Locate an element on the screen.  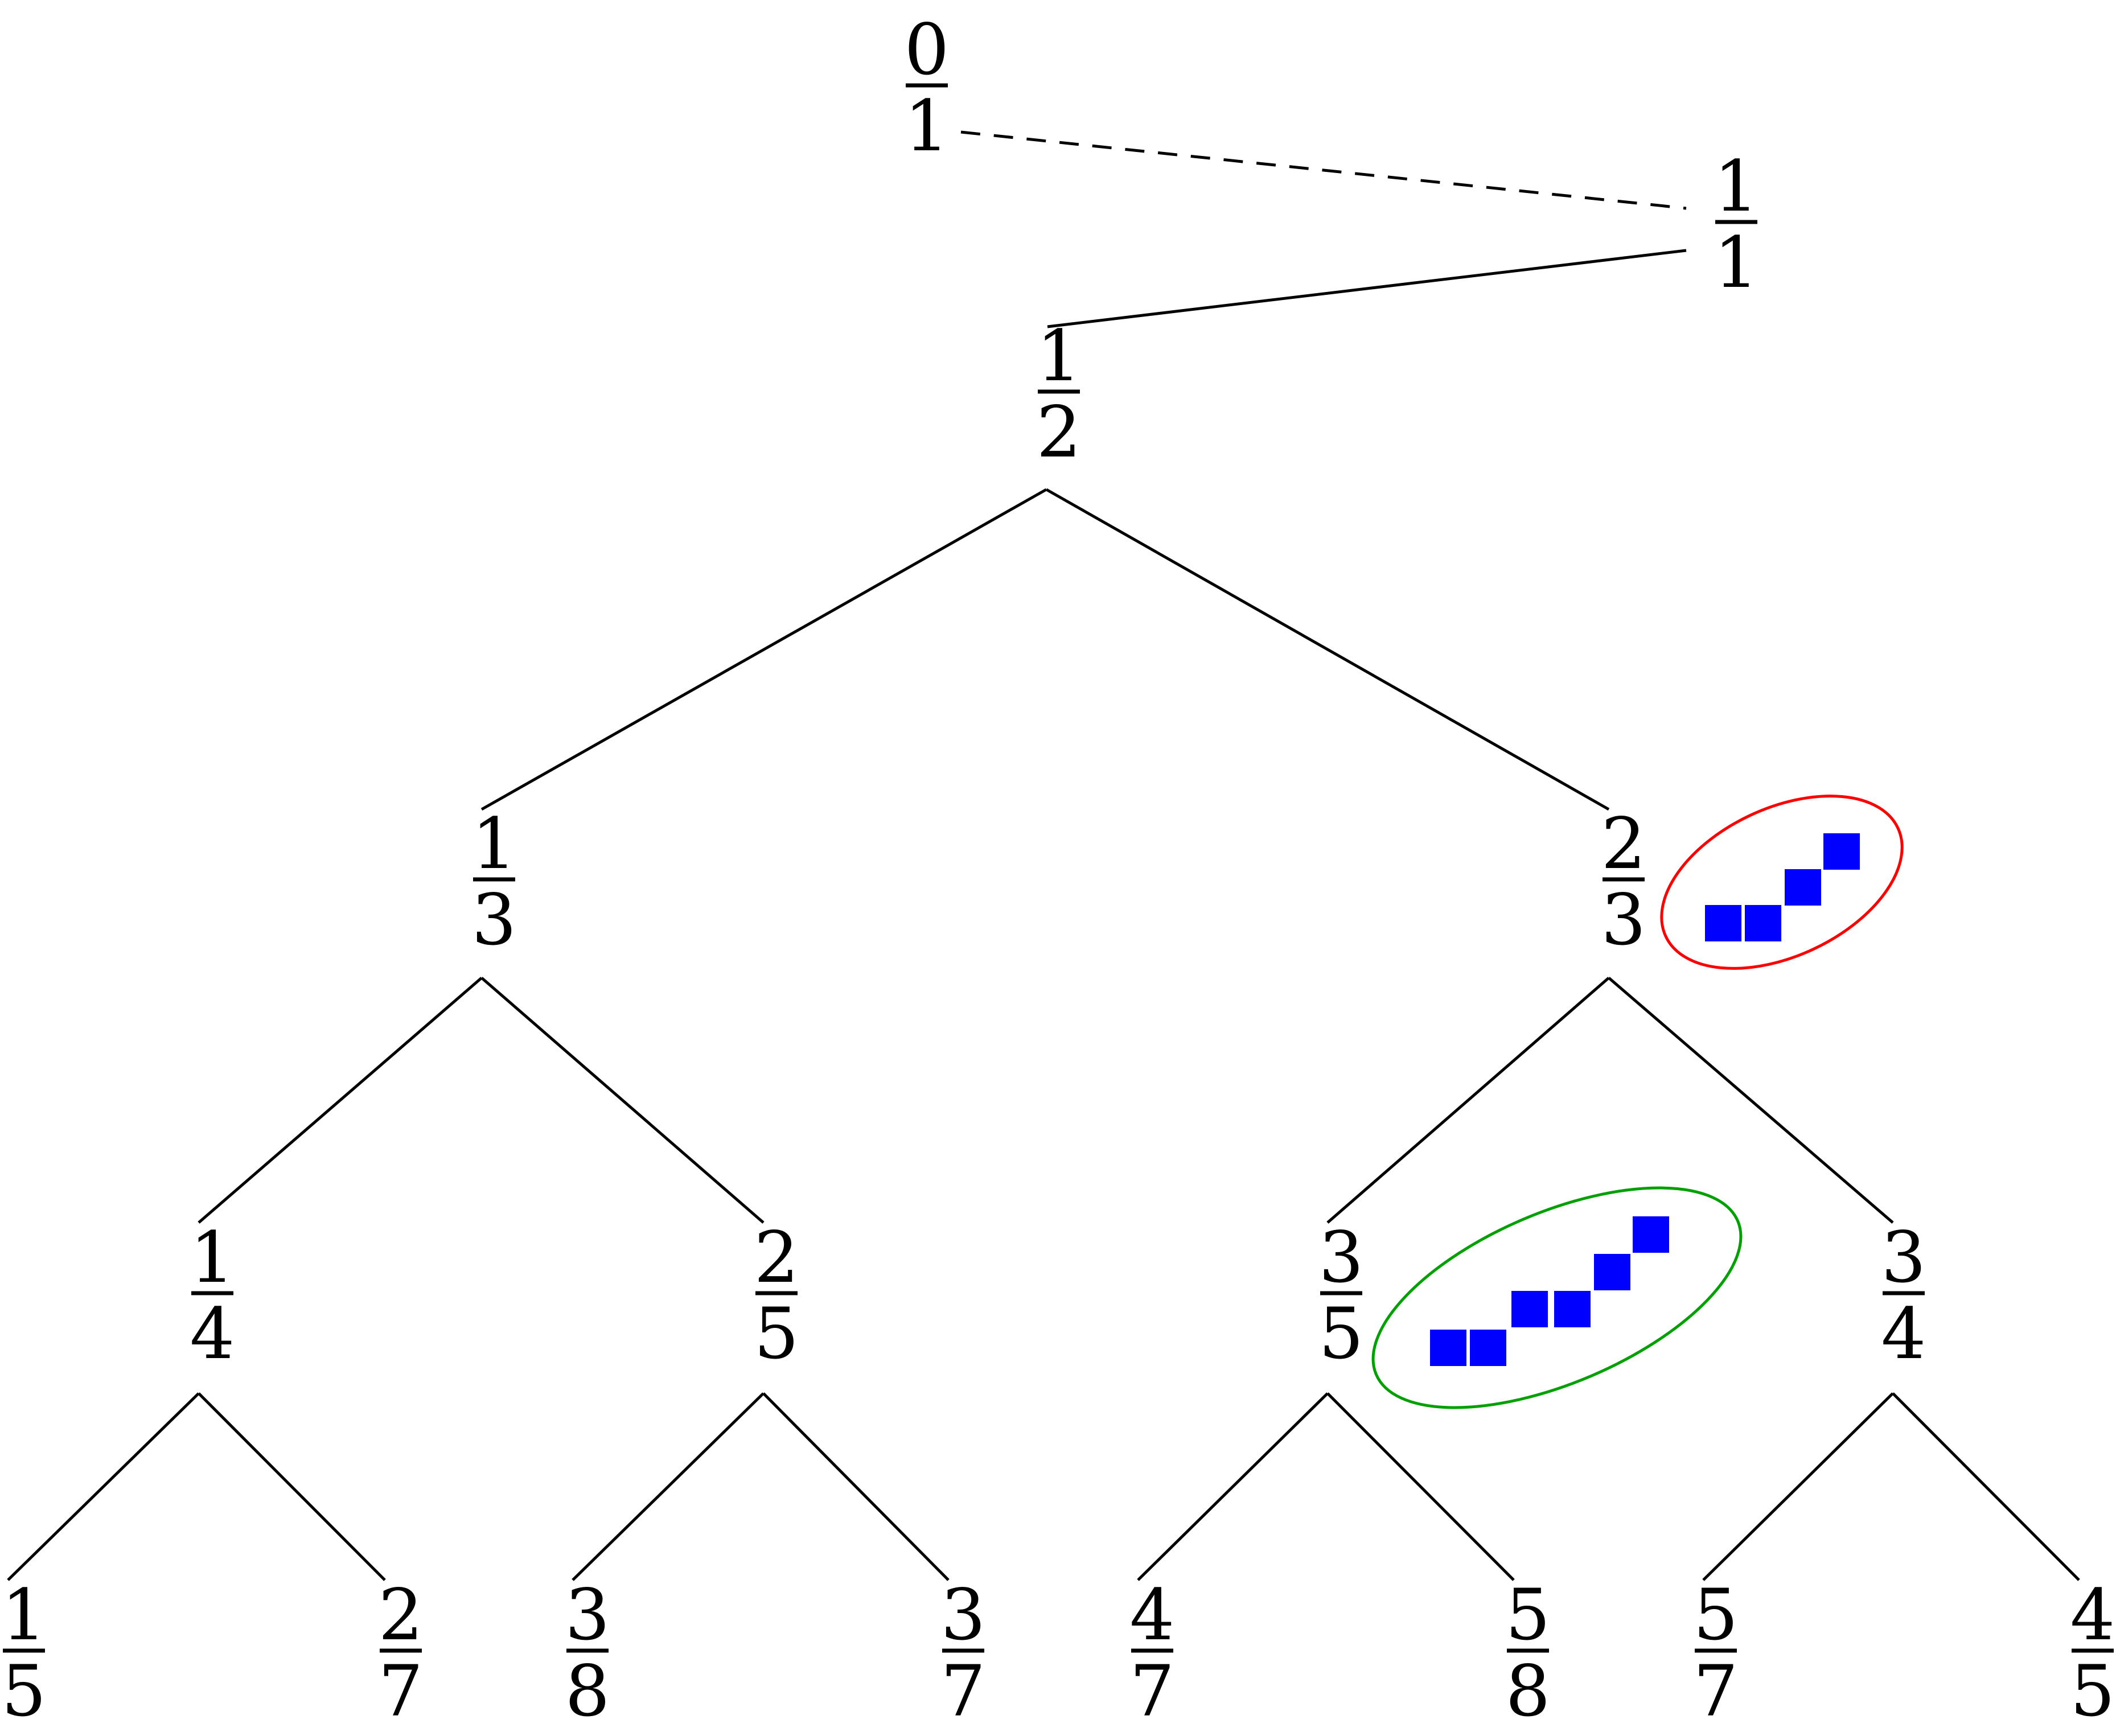
fraction-node: 12 is located at coordinates (1059, 394).